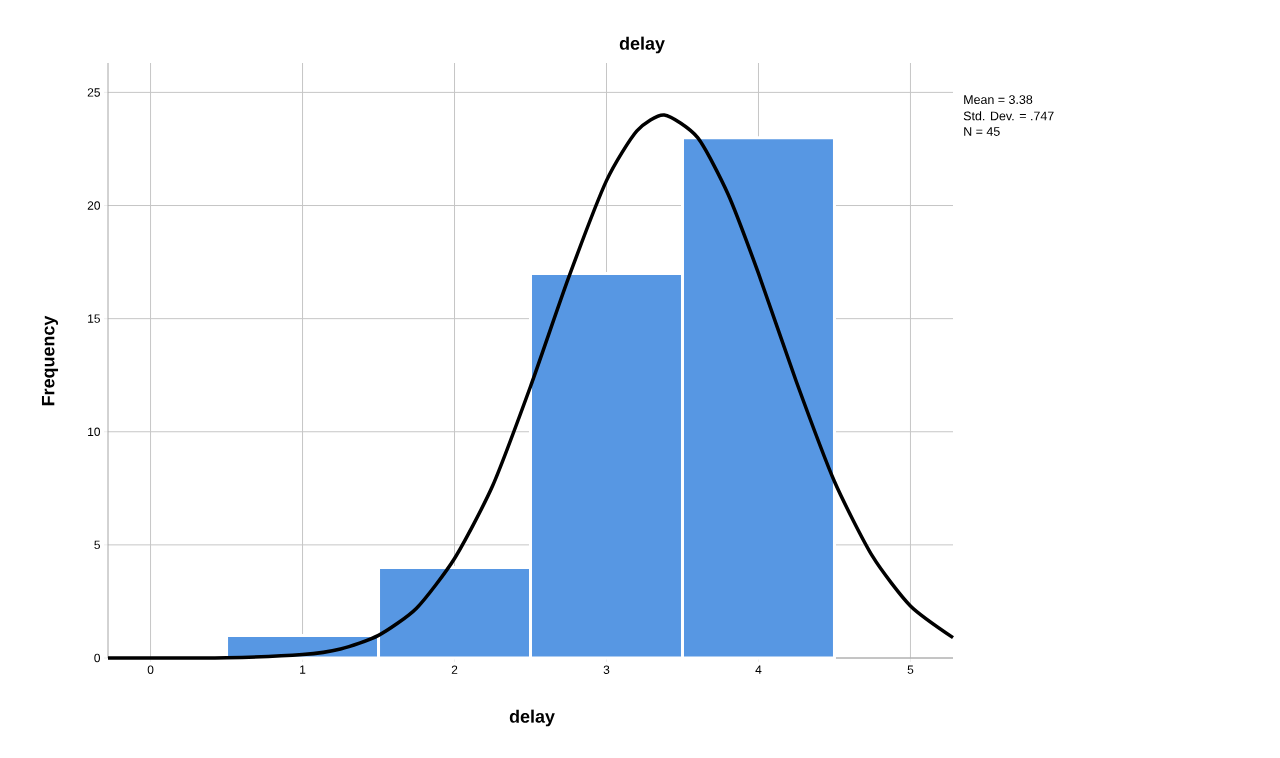  What do you see at coordinates (910, 669) in the screenshot?
I see `x-tick-label: 5` at bounding box center [910, 669].